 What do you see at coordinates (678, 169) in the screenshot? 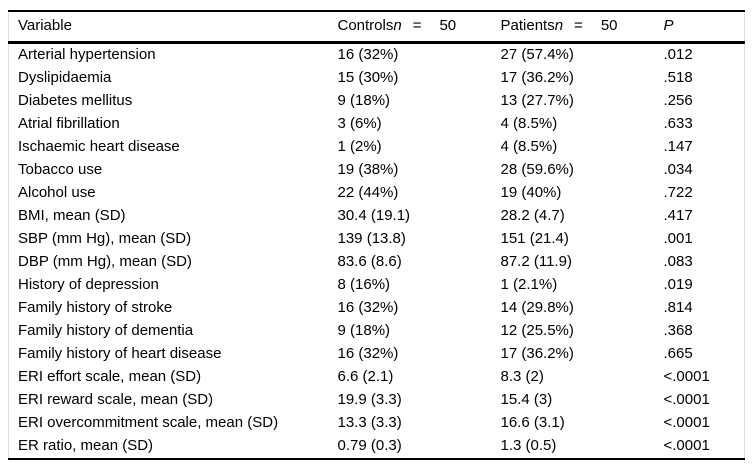
I see `cell-p-value: .034` at bounding box center [678, 169].